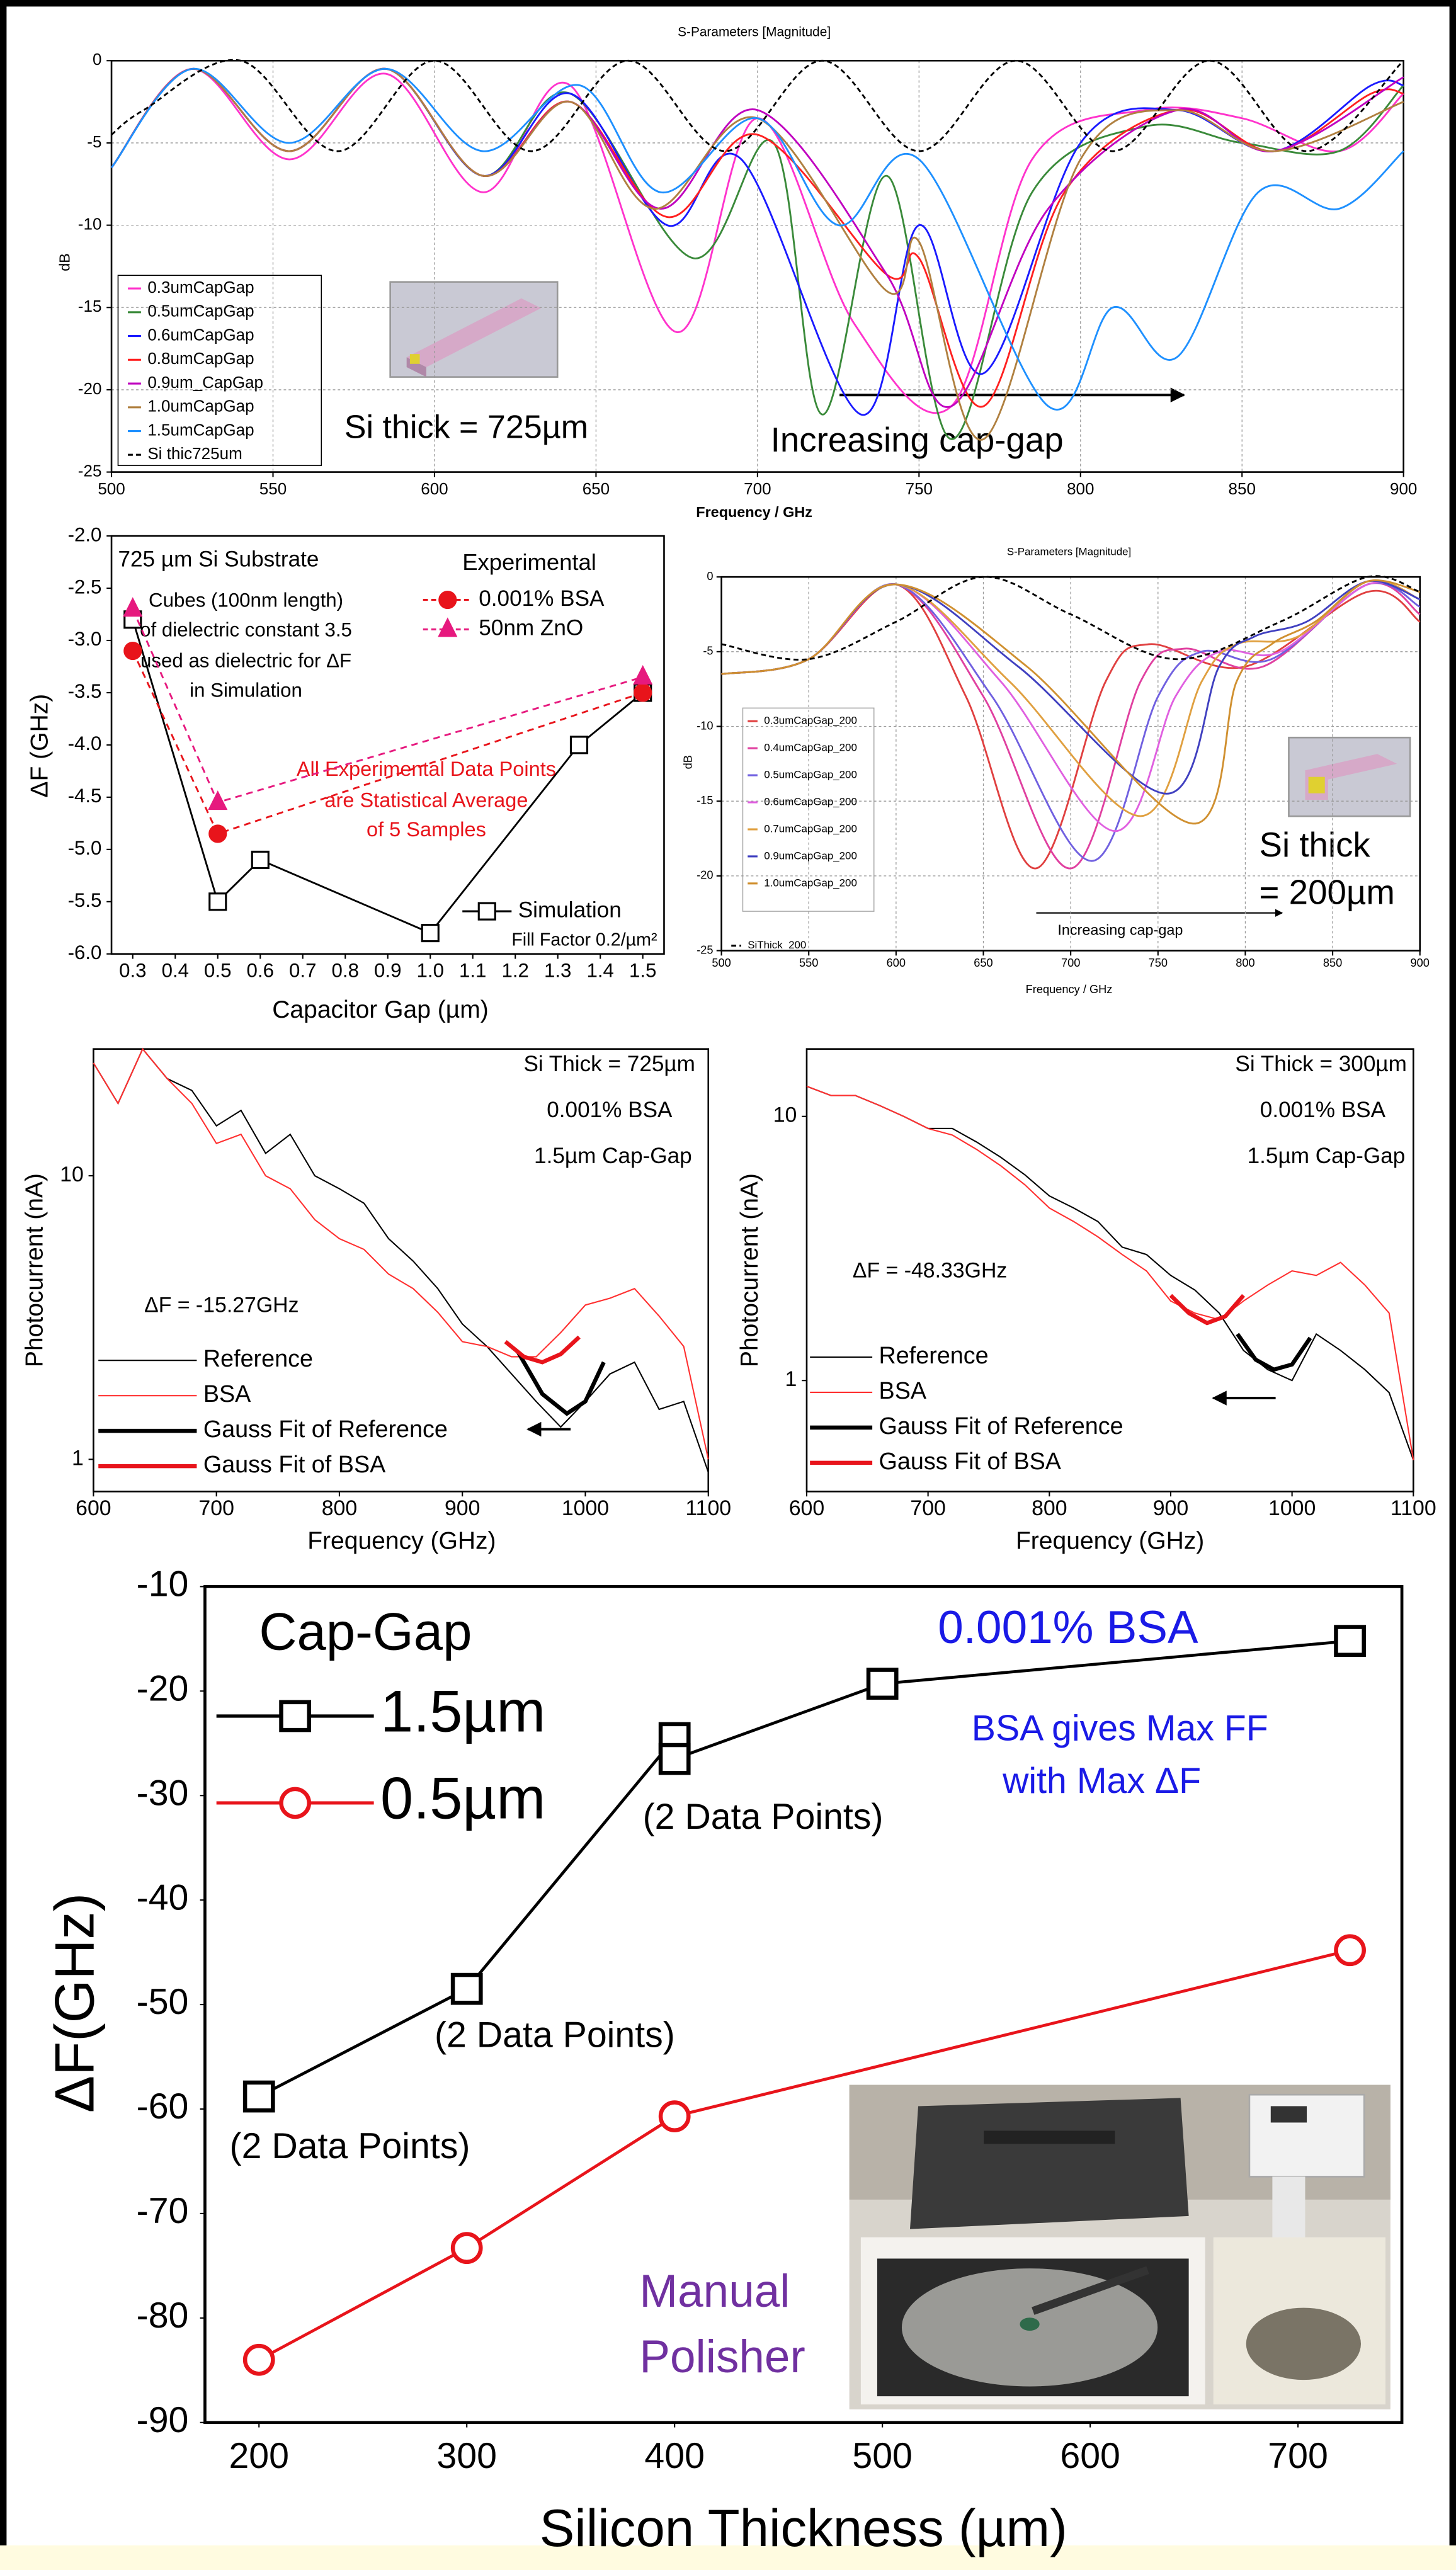 Image resolution: width=1456 pixels, height=2570 pixels. Describe the element at coordinates (163, 1793) in the screenshot. I see `y-tick-label: -30` at that location.